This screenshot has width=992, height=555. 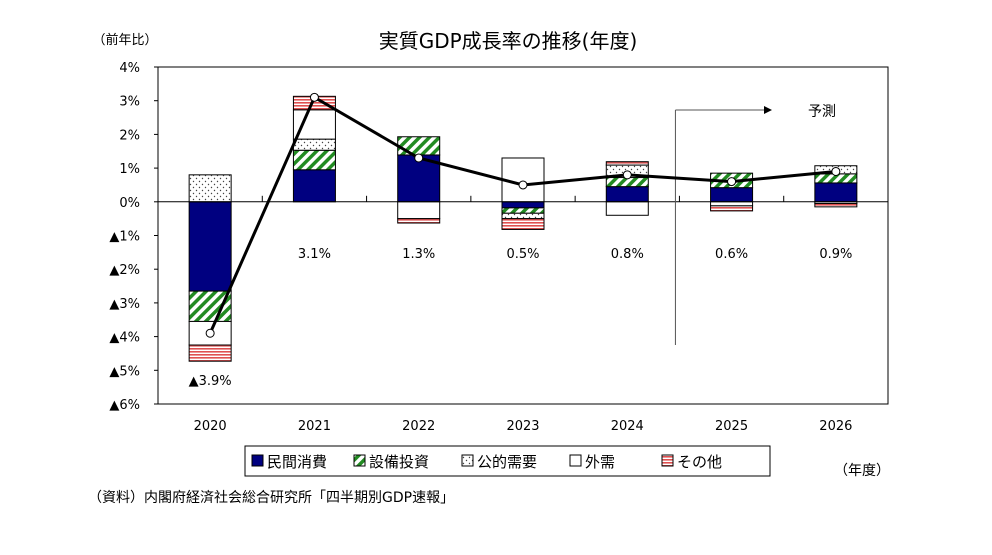 What do you see at coordinates (522, 254) in the screenshot?
I see `growth-label: 0.5%` at bounding box center [522, 254].